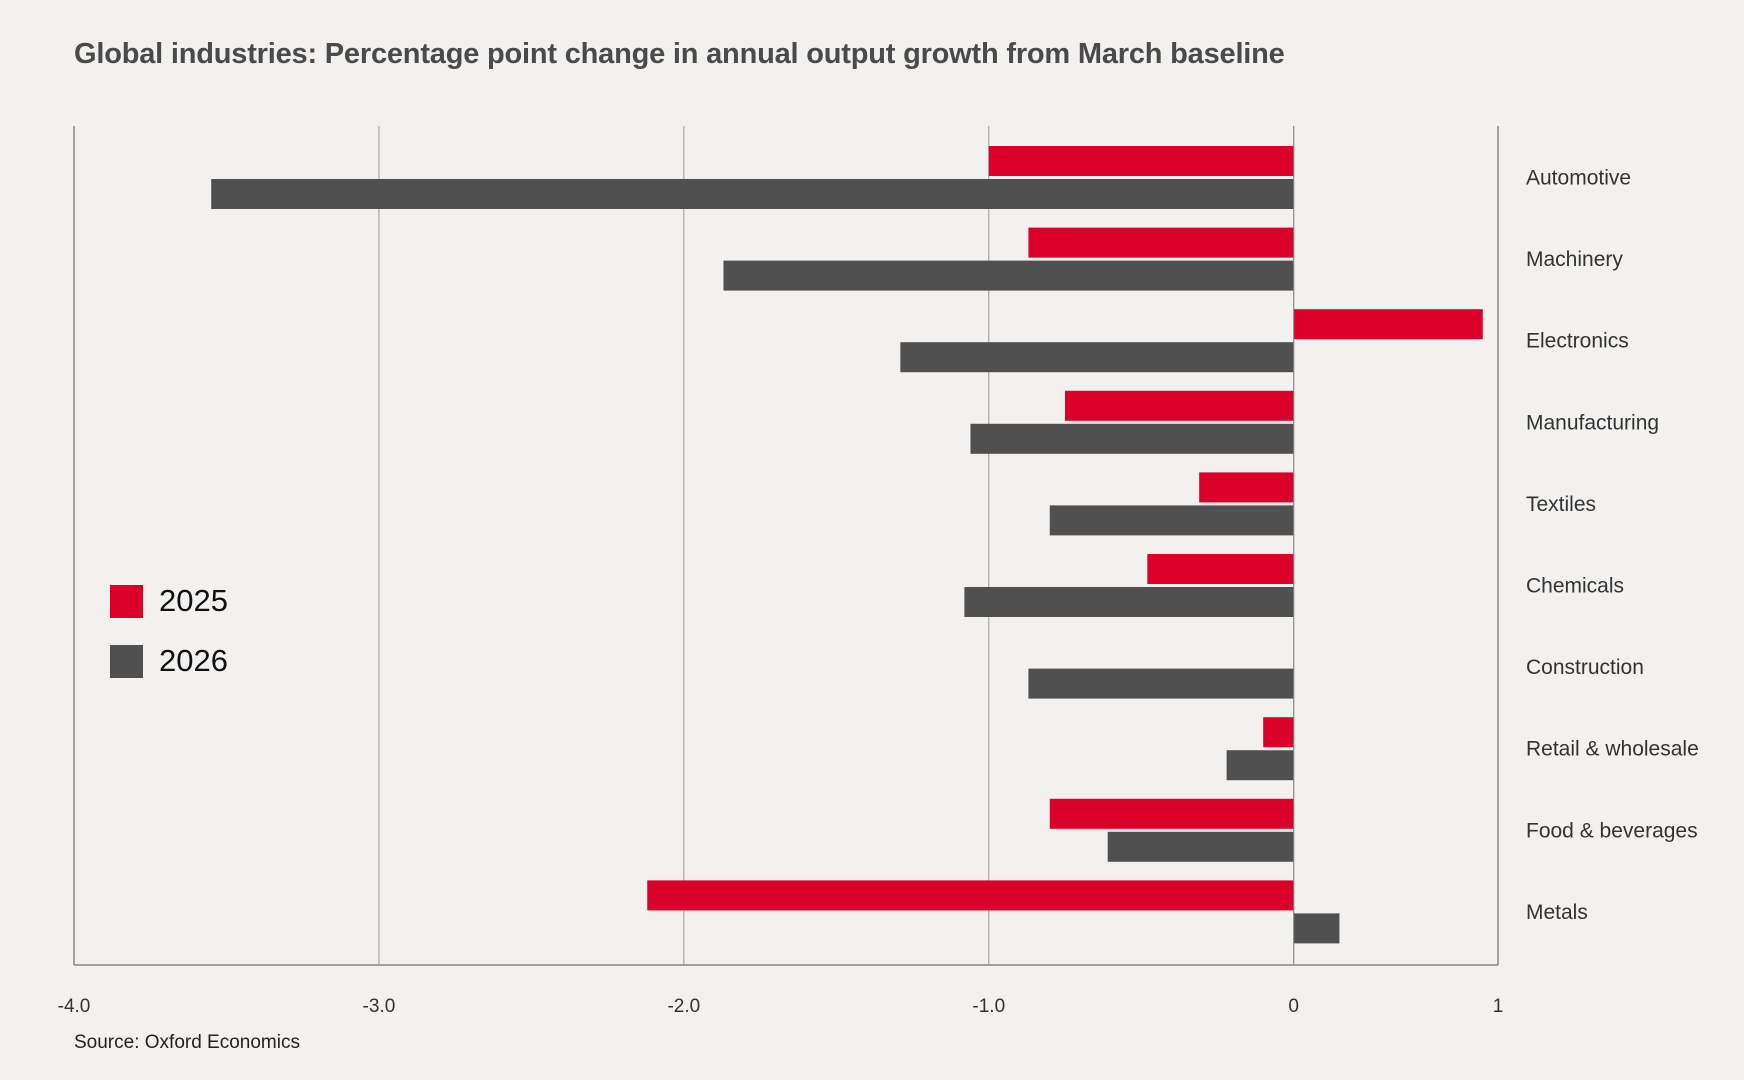 The height and width of the screenshot is (1080, 1744). Describe the element at coordinates (1578, 178) in the screenshot. I see `category-label: Automotive` at that location.